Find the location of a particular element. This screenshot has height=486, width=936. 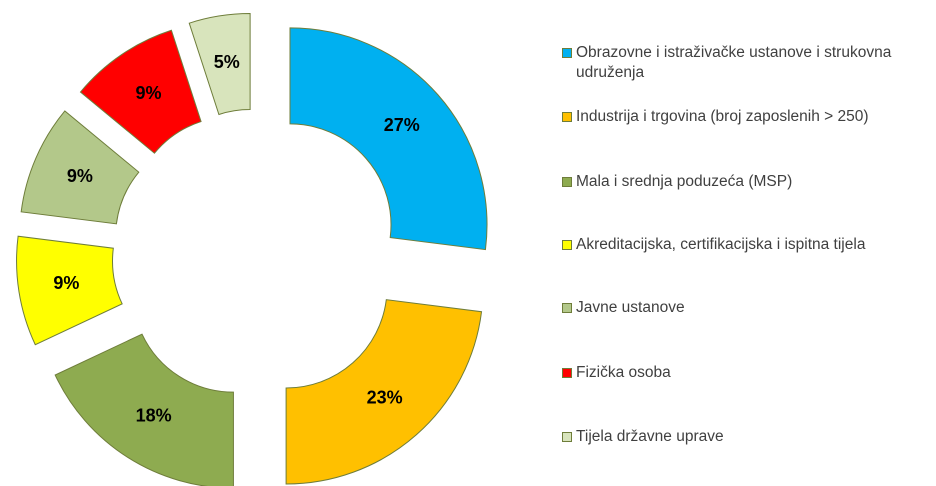

legend-label: Tijela državne uprave is located at coordinates (650, 436).